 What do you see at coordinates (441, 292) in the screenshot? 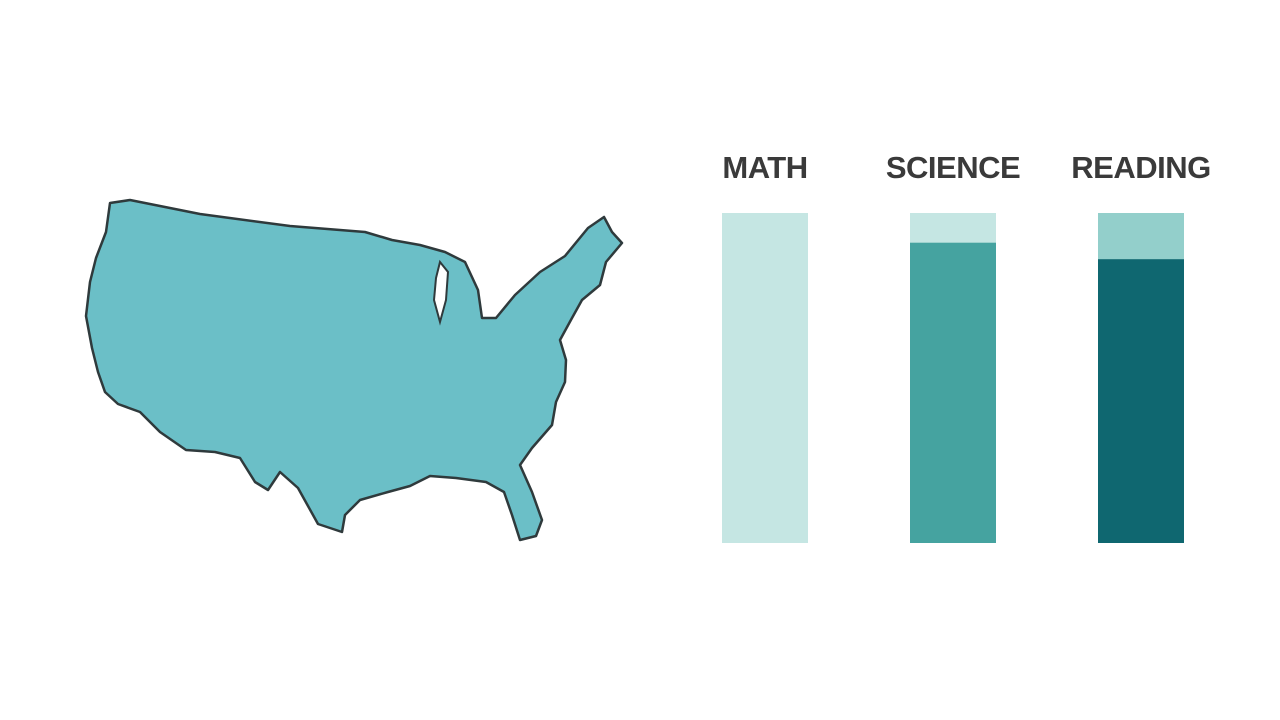
I see `lake-michigan` at bounding box center [441, 292].